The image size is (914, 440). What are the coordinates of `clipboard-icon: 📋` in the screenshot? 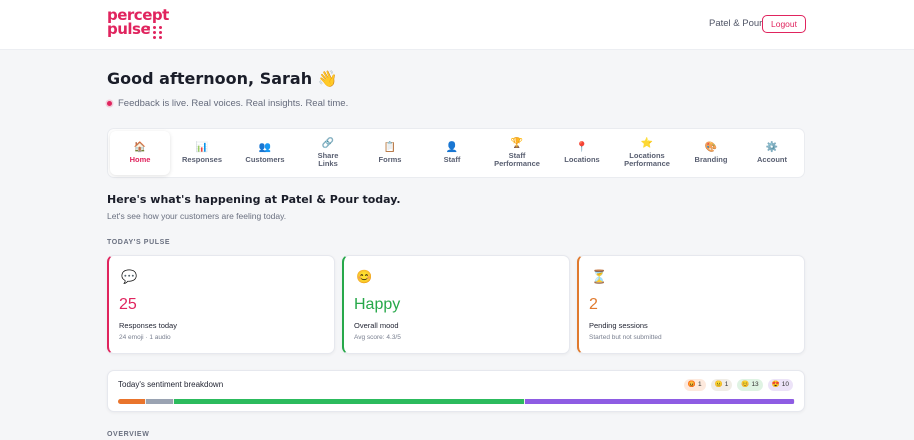 It's located at (390, 147).